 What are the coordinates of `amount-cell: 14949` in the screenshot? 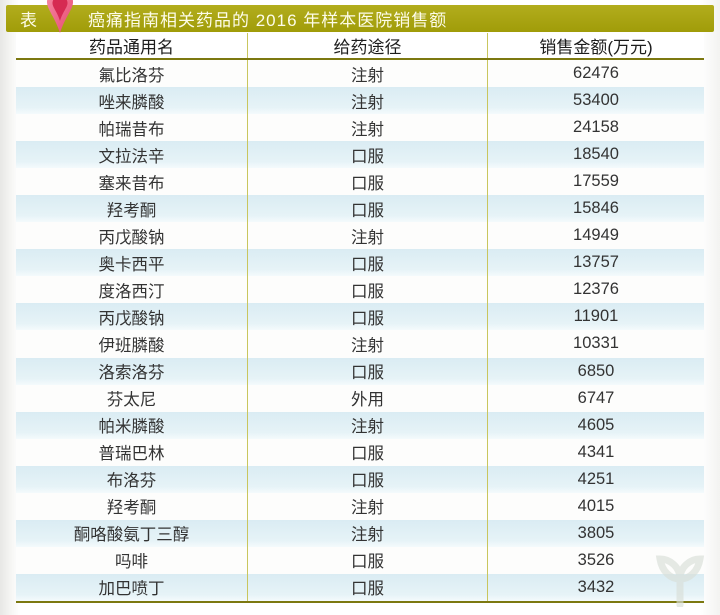 It's located at (596, 235).